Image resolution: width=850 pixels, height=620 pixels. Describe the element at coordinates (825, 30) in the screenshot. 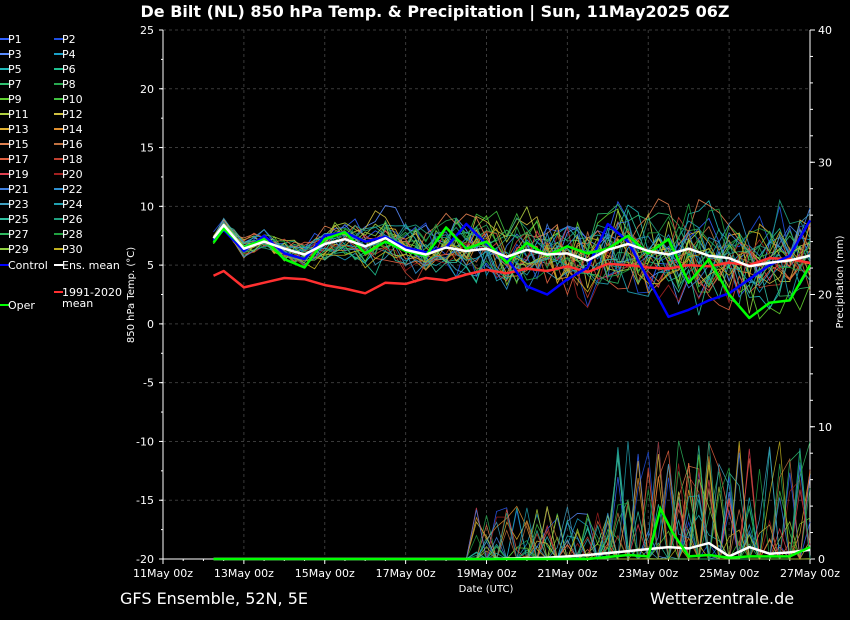

I see `y2-tick-label: 40` at that location.